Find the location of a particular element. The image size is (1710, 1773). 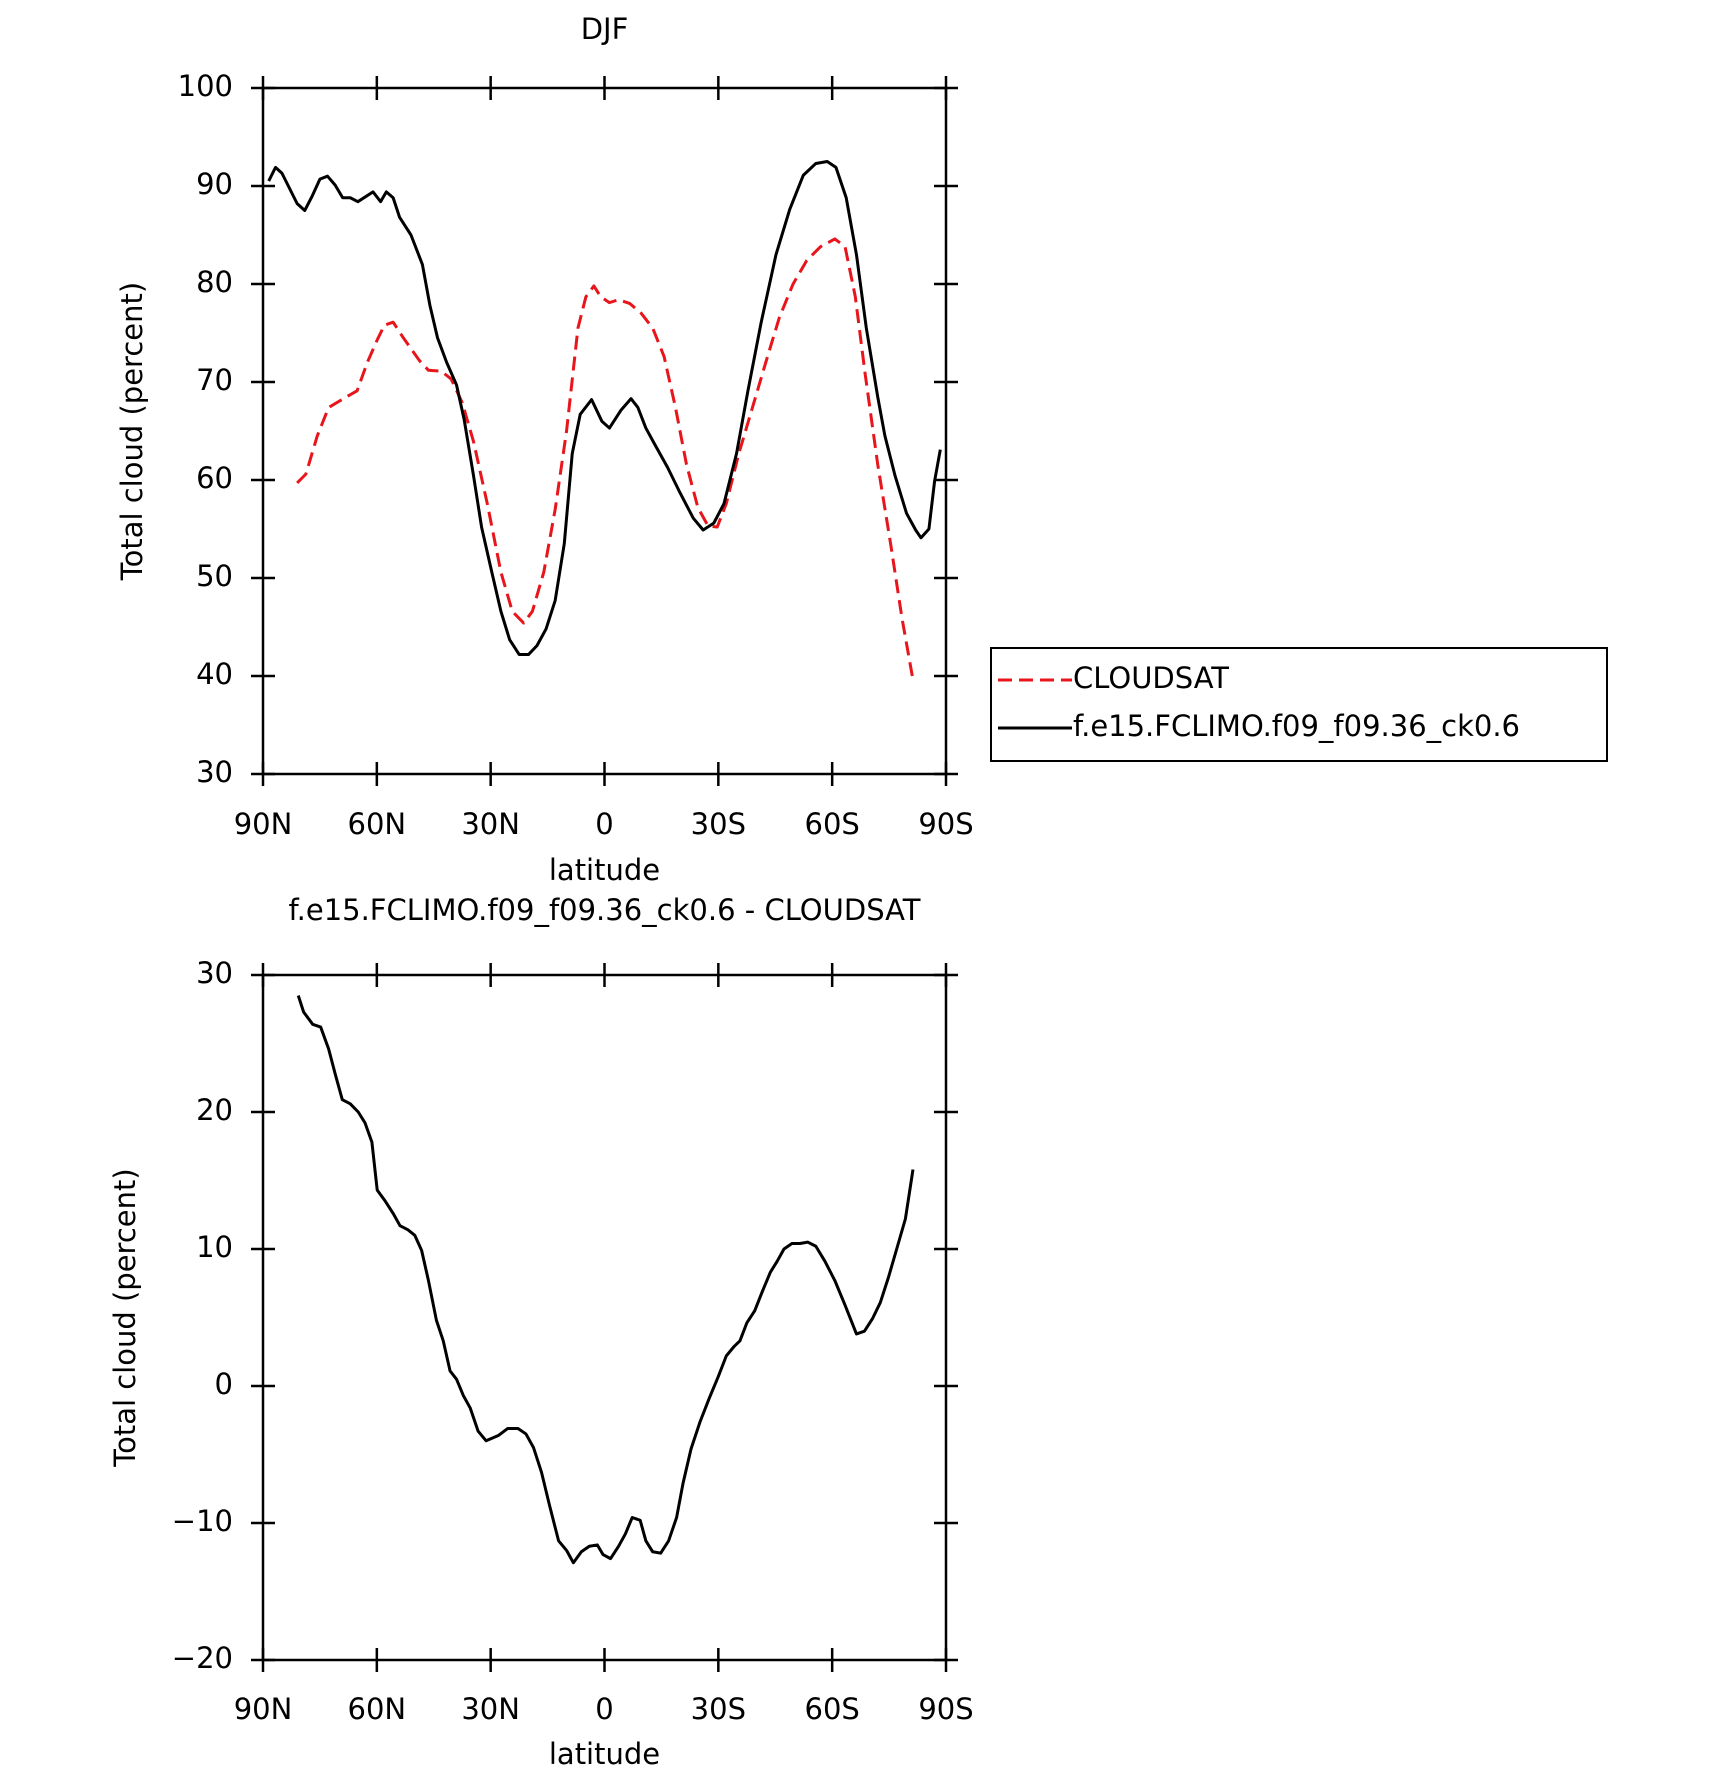

chart-title: DJF is located at coordinates (605, 29).